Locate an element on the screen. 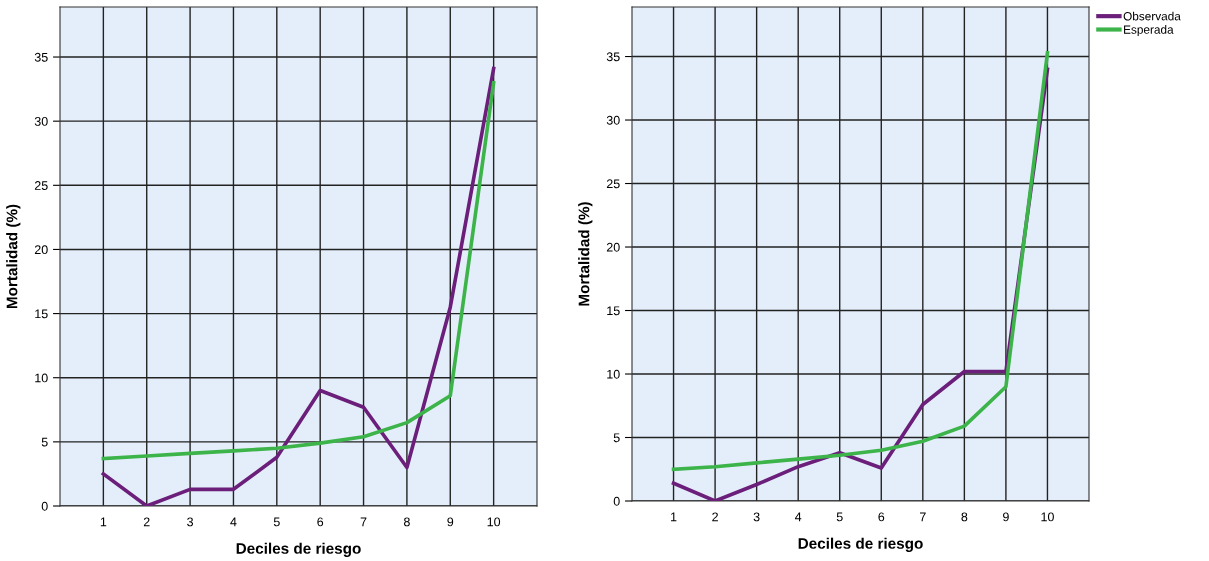  legend-label: Observada is located at coordinates (1152, 16).